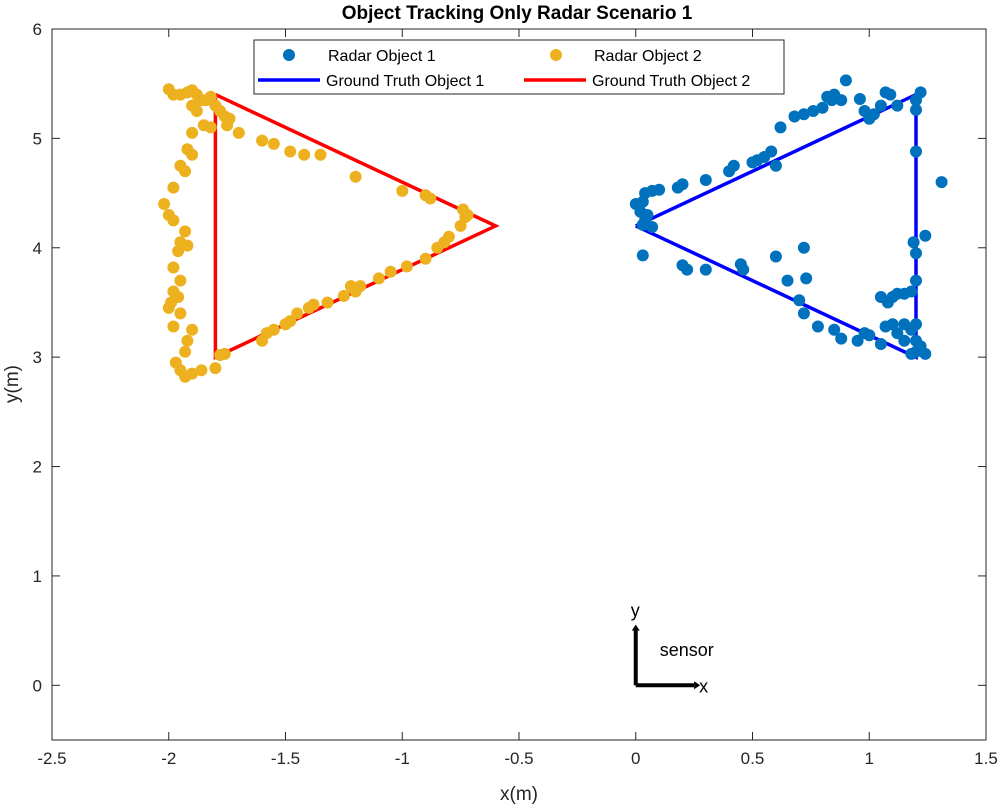 The image size is (1000, 808). Describe the element at coordinates (635, 627) in the screenshot. I see `sensor-y-arrowhead` at that location.